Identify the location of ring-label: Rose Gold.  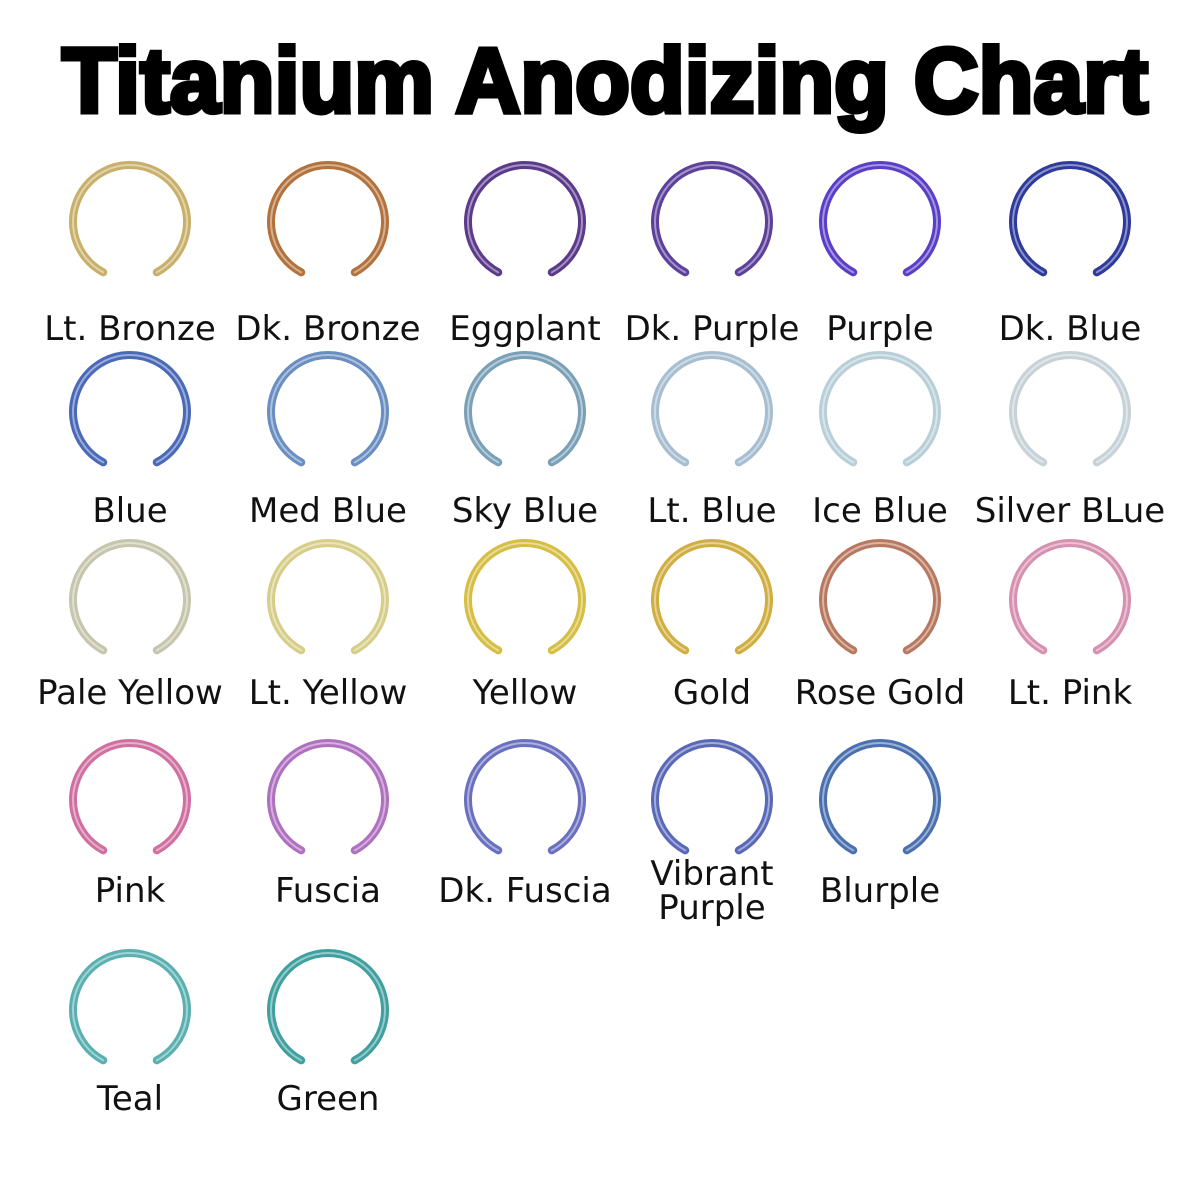
(880, 693).